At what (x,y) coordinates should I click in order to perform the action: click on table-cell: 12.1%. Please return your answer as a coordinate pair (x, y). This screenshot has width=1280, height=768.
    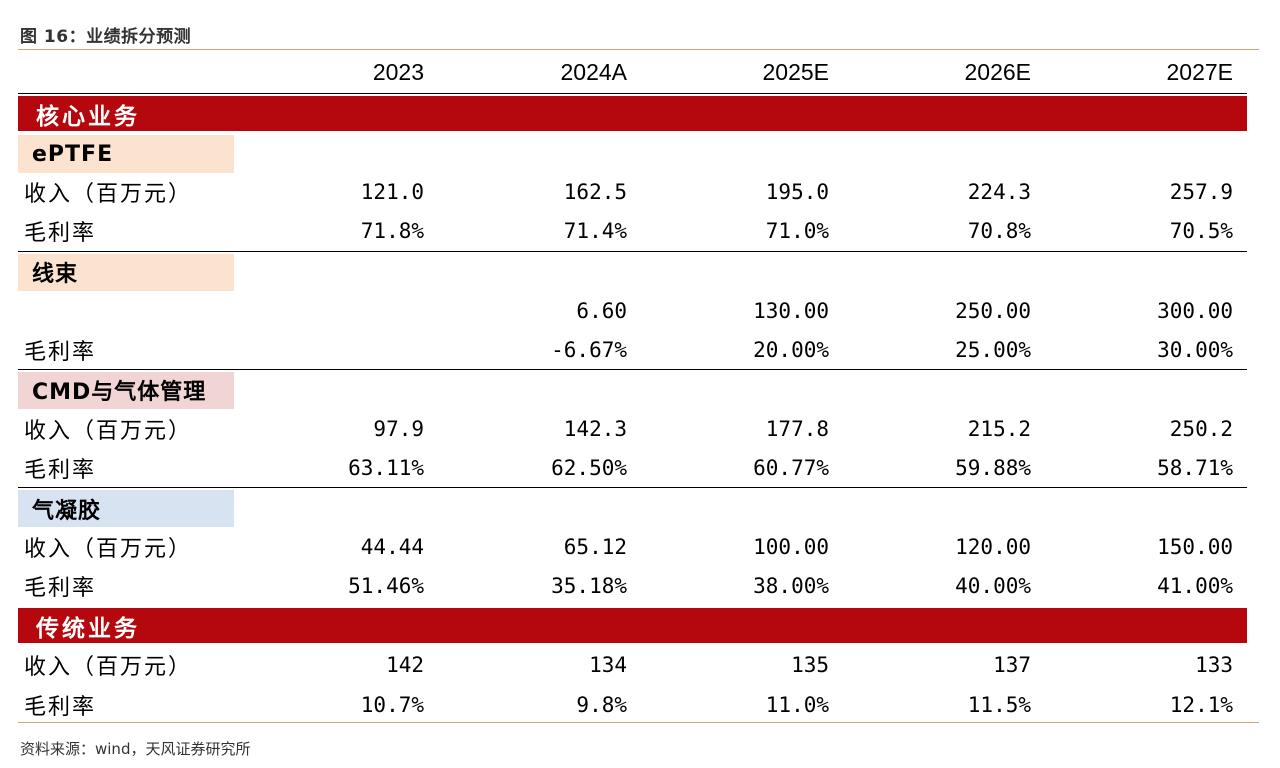
    Looking at the image, I should click on (1201, 704).